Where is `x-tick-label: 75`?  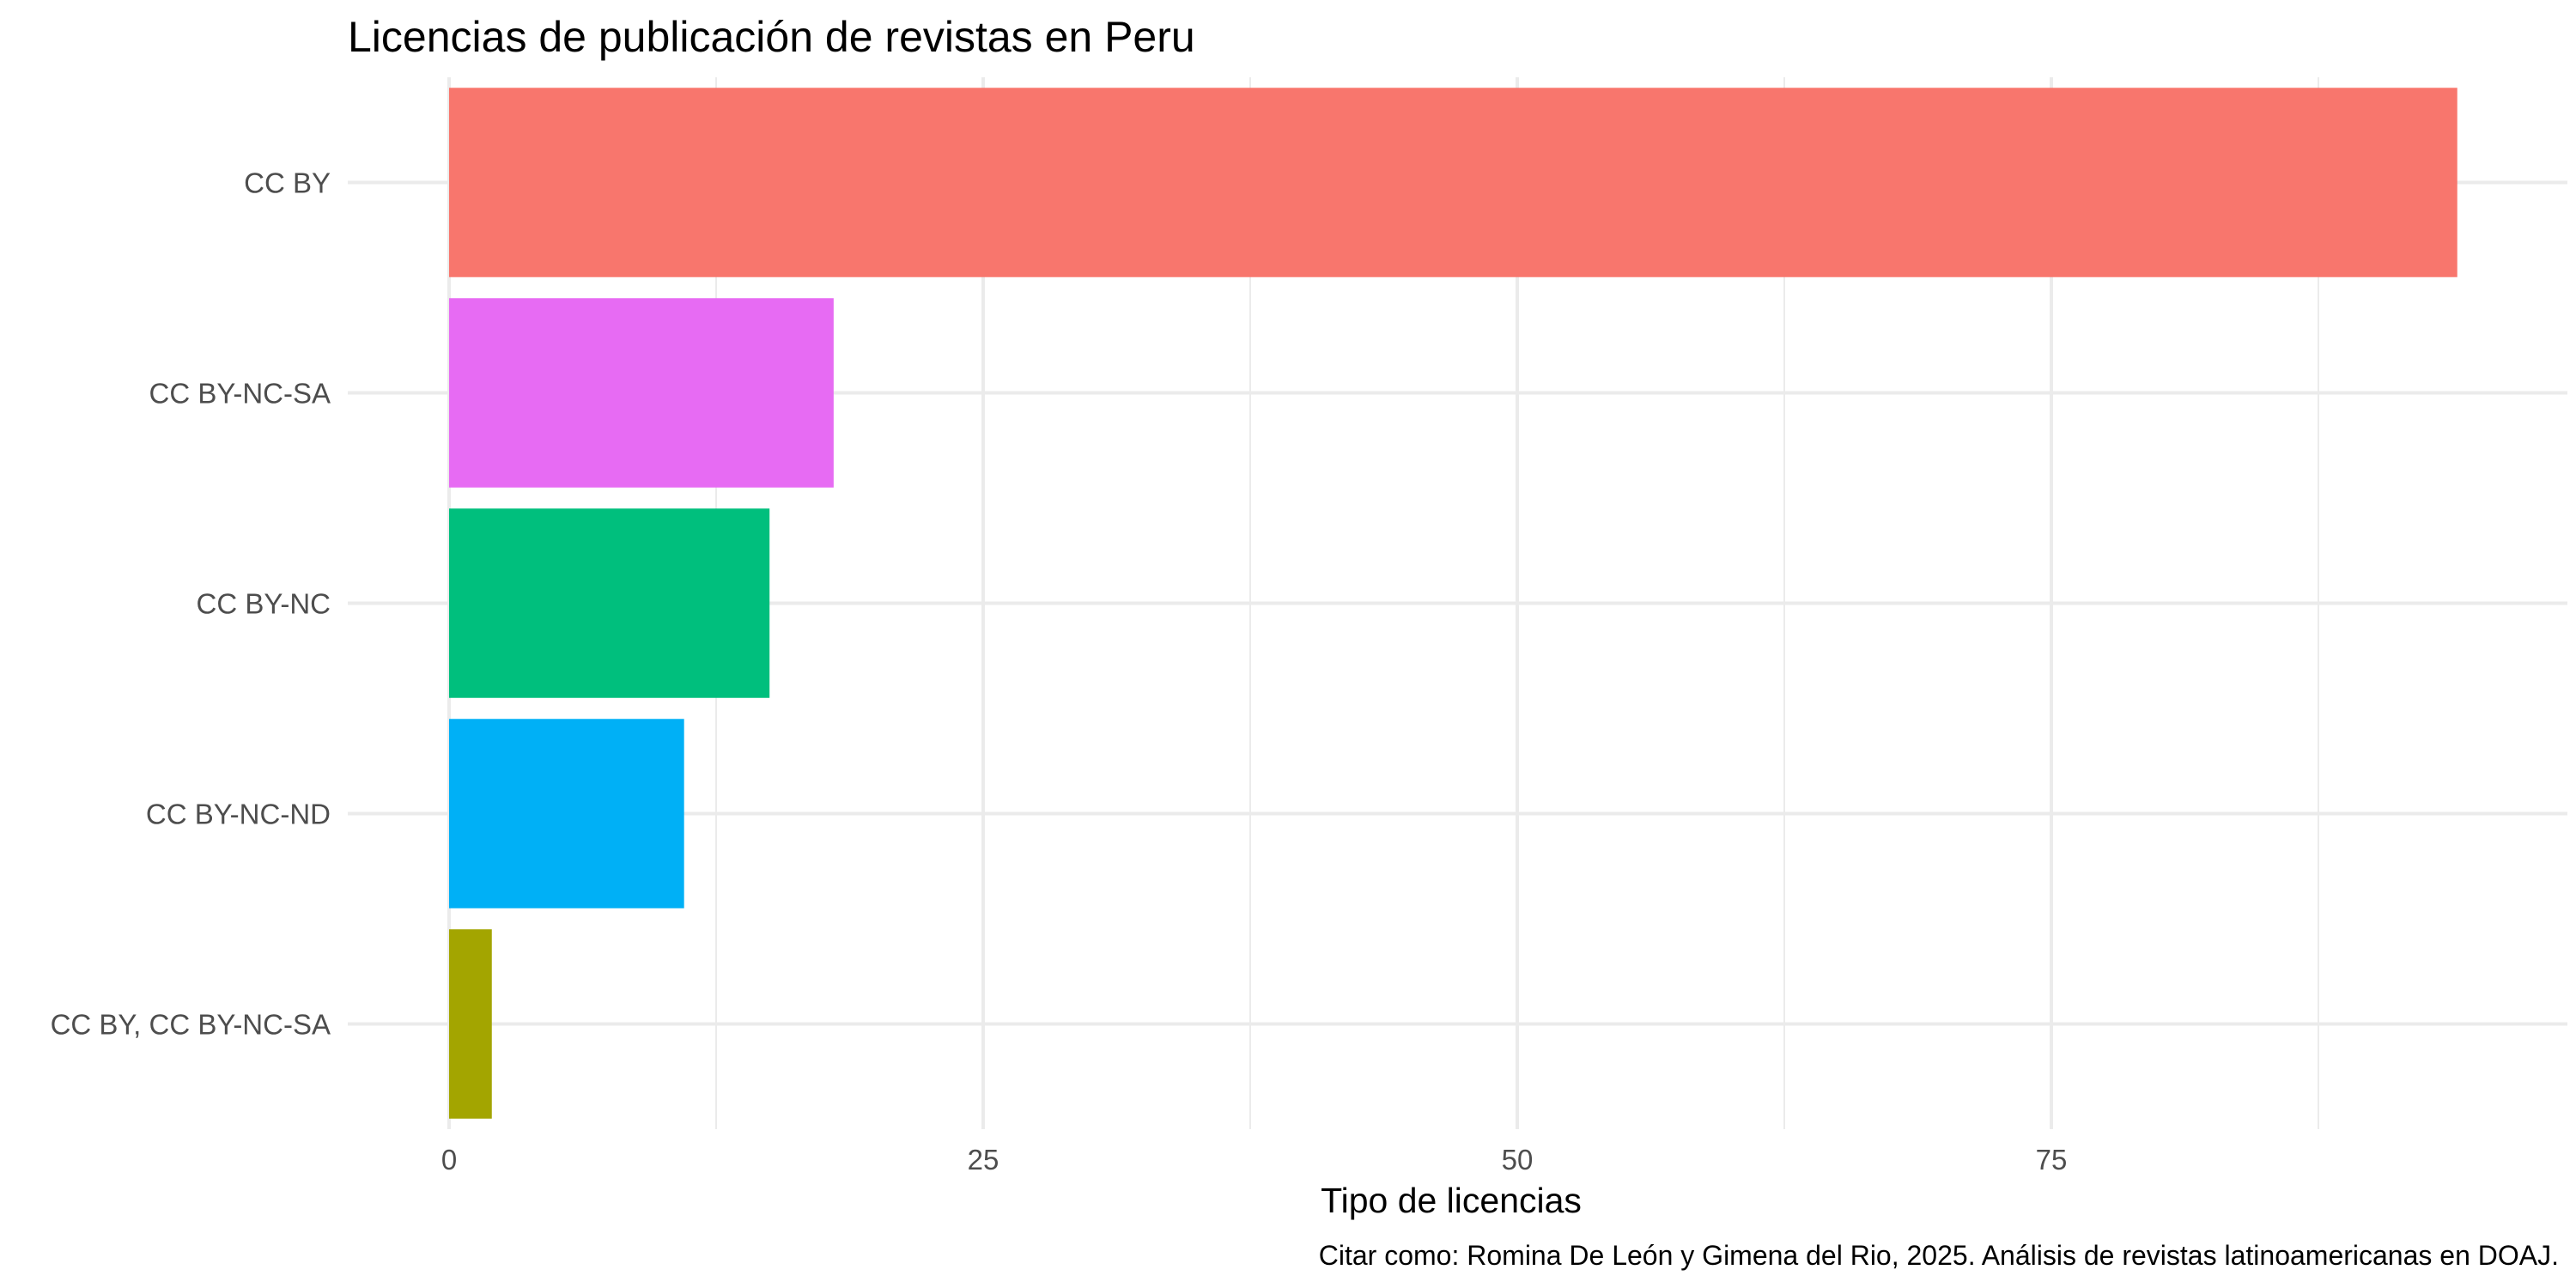 x-tick-label: 75 is located at coordinates (2052, 1160).